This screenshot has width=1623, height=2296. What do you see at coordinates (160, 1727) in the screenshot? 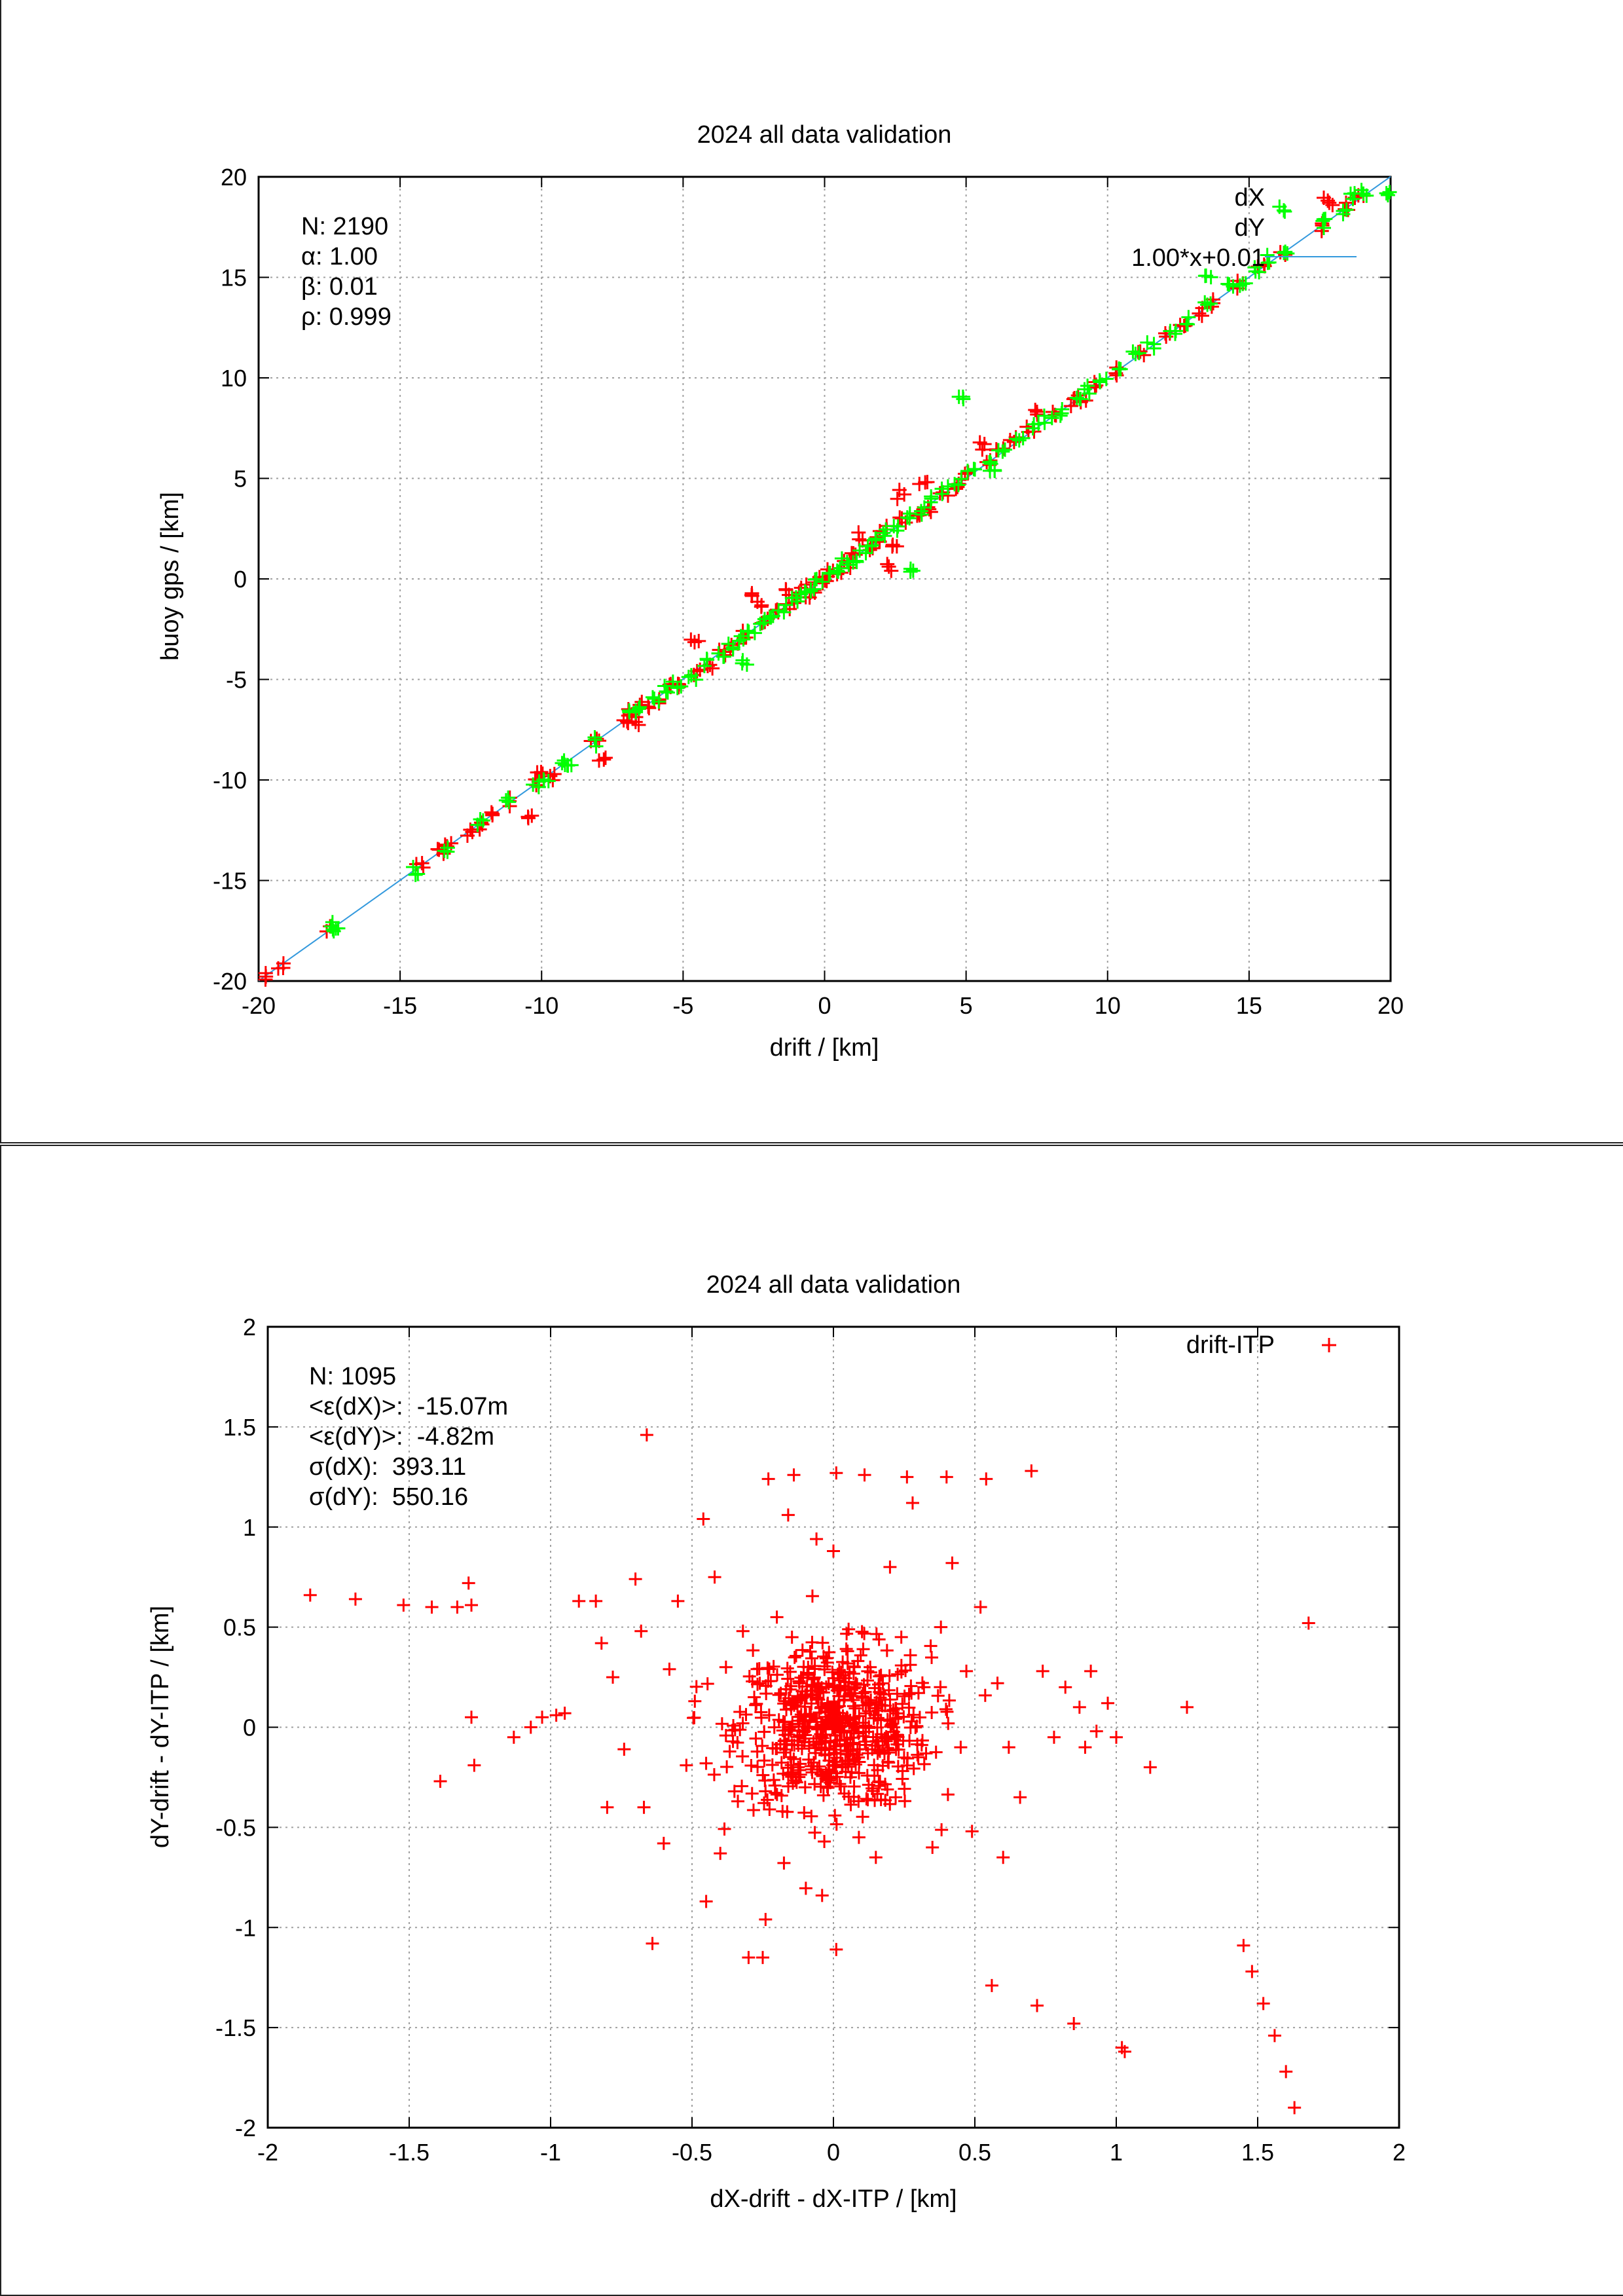
I see `y-axis-label: dY-drift - dY-ITP / [km]` at bounding box center [160, 1727].